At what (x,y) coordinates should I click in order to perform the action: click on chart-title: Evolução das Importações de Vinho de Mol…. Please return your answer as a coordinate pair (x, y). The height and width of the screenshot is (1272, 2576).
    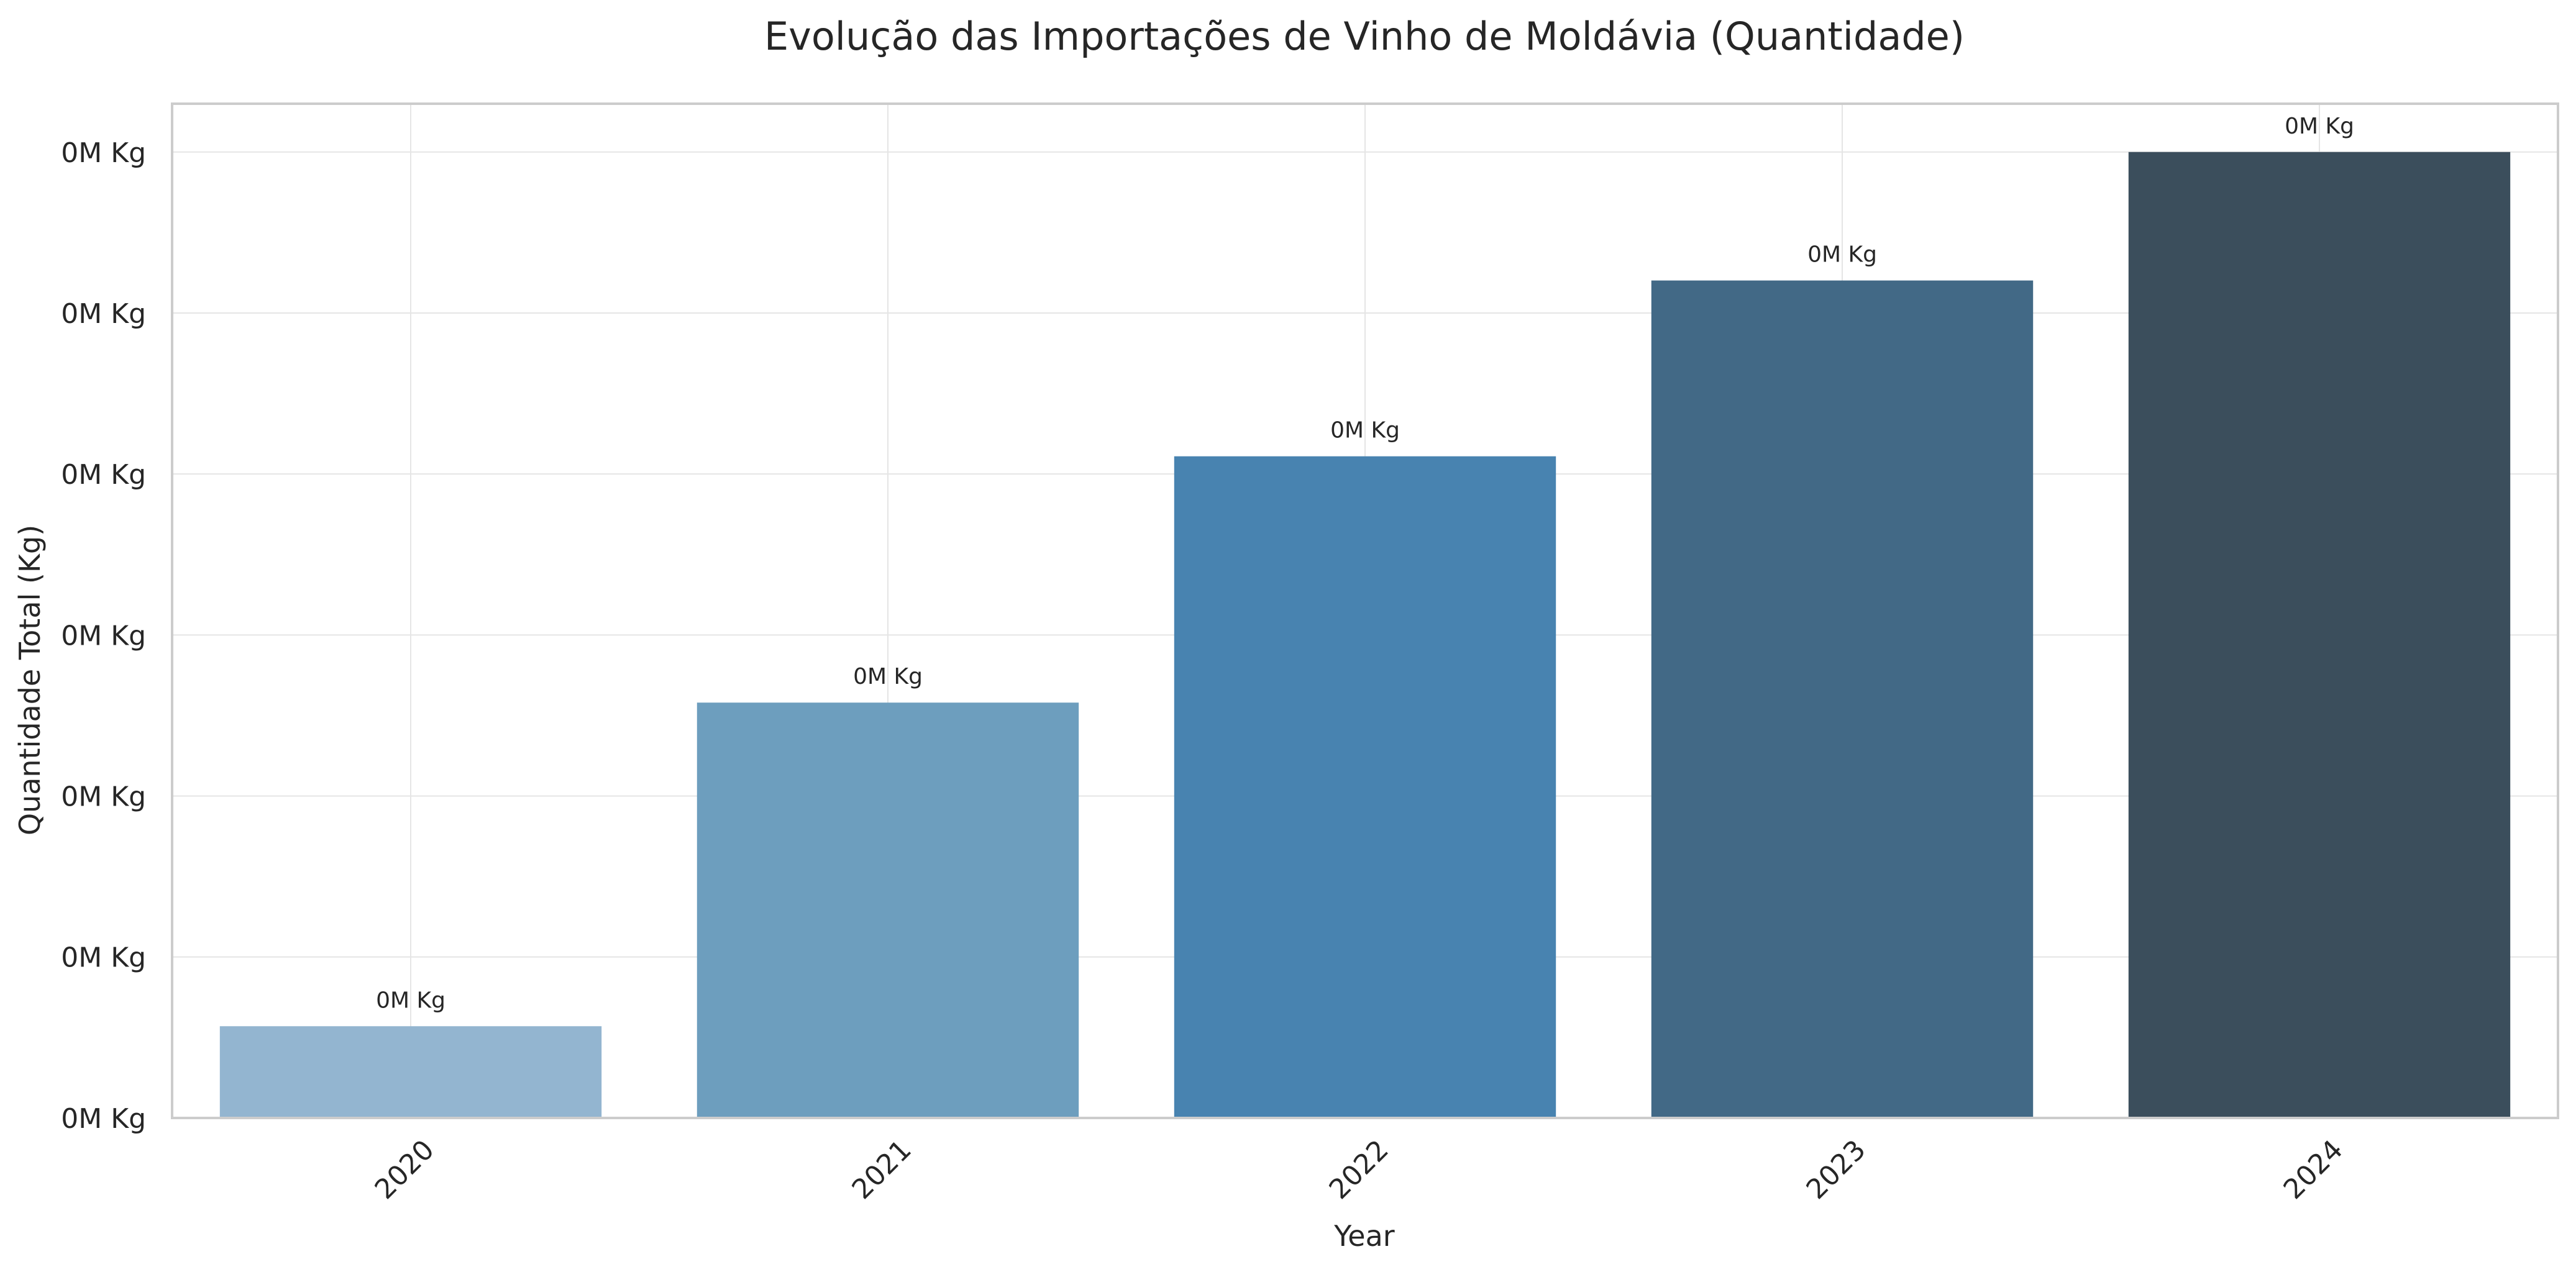
    Looking at the image, I should click on (1364, 36).